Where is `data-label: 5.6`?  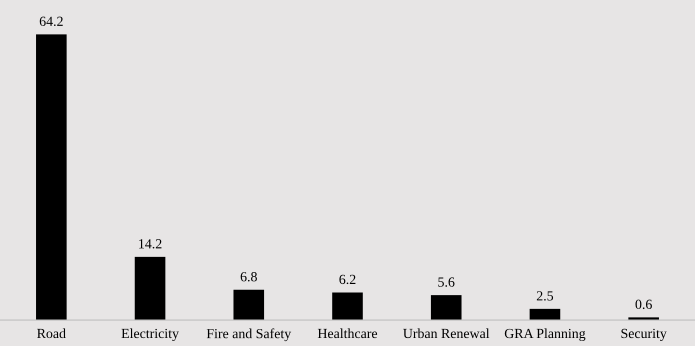
data-label: 5.6 is located at coordinates (446, 282).